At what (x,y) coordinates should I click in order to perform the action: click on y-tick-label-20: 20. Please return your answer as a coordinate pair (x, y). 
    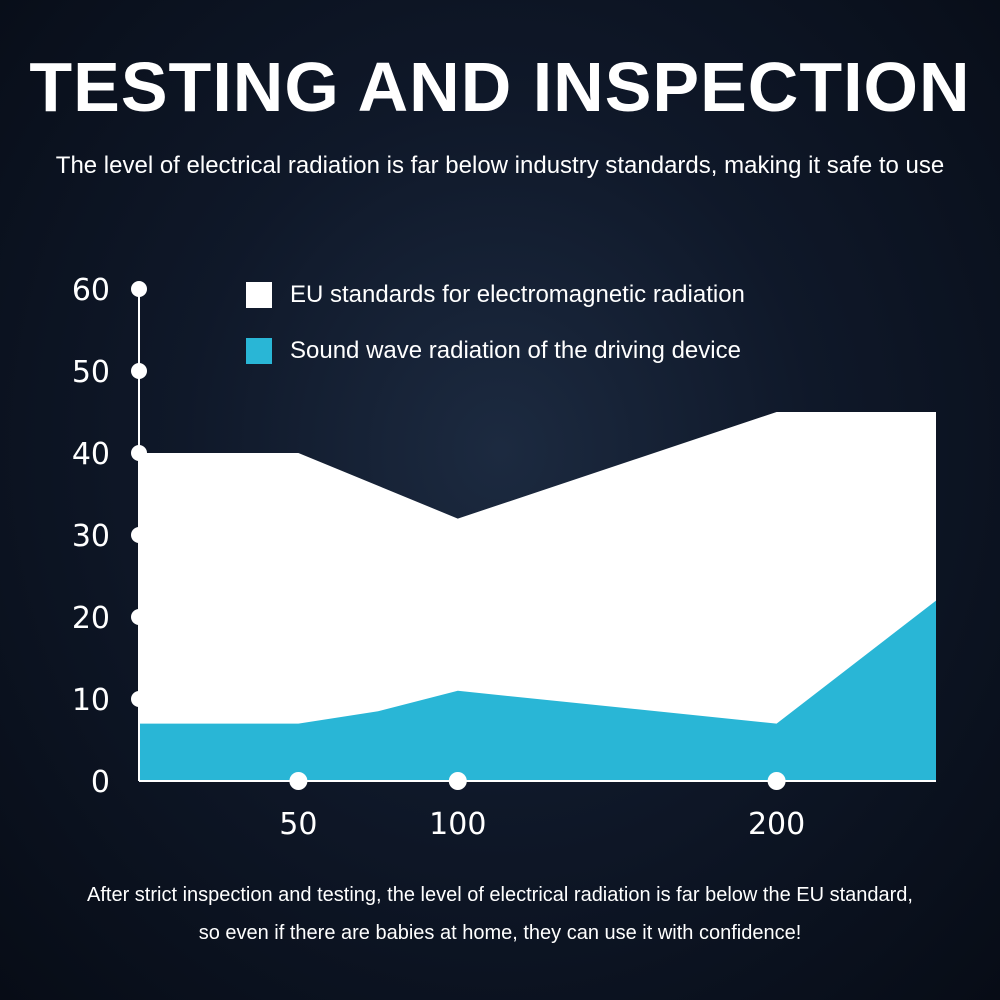
    Looking at the image, I should click on (91, 618).